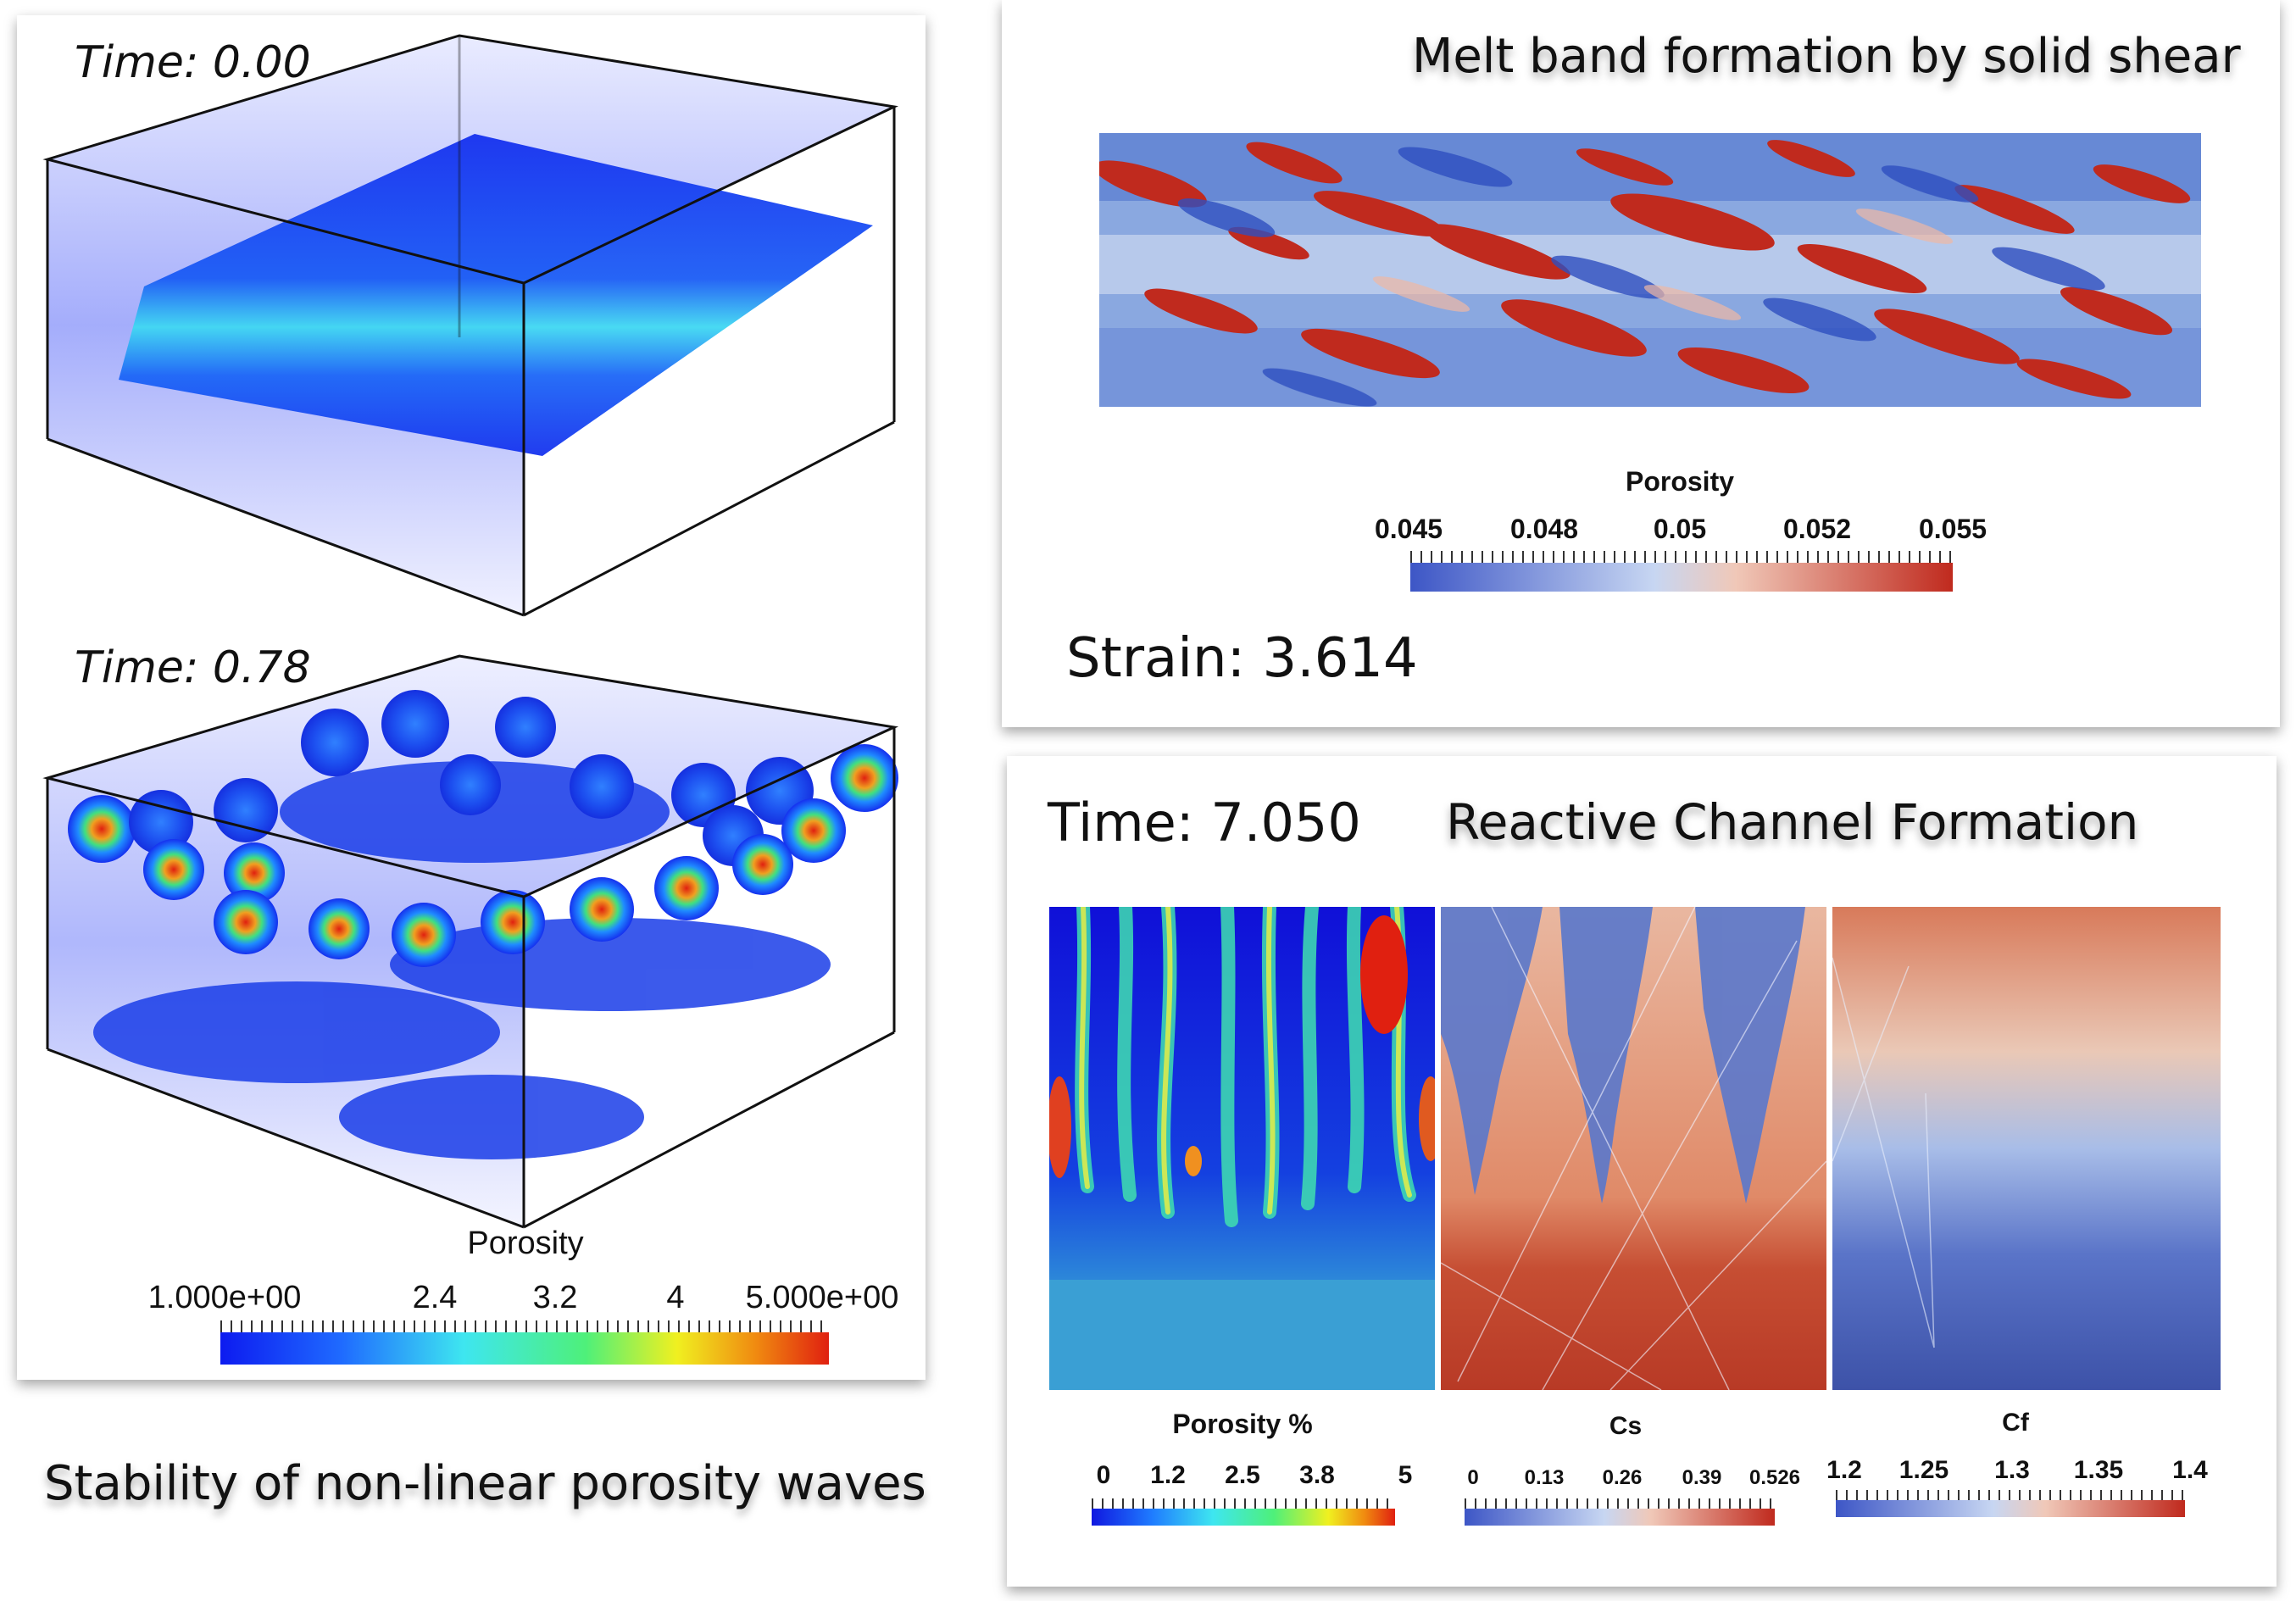 This screenshot has height=1601, width=2296. I want to click on time-label-top: Time: 0.00, so click(193, 62).